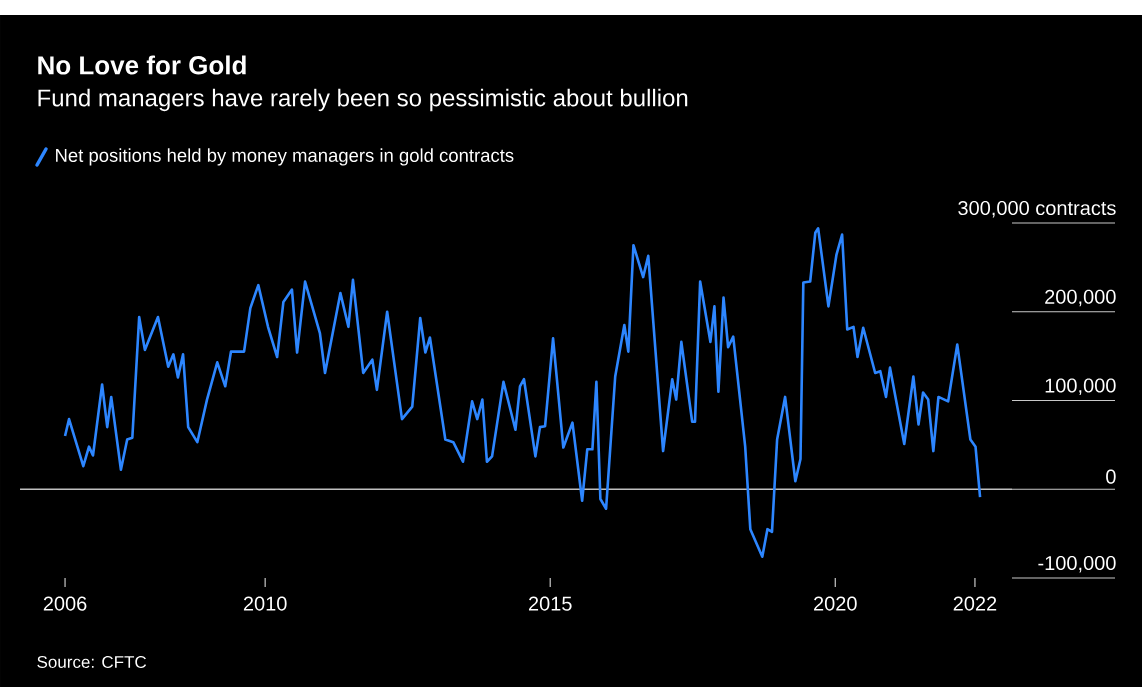 The height and width of the screenshot is (687, 1142). What do you see at coordinates (1111, 476) in the screenshot?
I see `y-tick-label: 0` at bounding box center [1111, 476].